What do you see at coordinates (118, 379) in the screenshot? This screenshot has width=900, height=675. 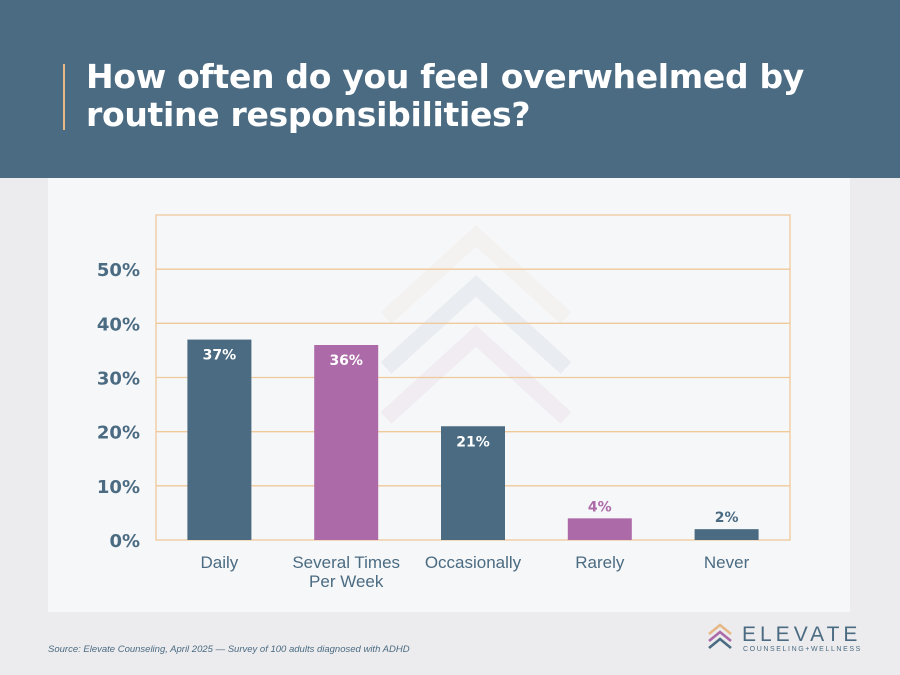 I see `y-tick-label: 30%` at bounding box center [118, 379].